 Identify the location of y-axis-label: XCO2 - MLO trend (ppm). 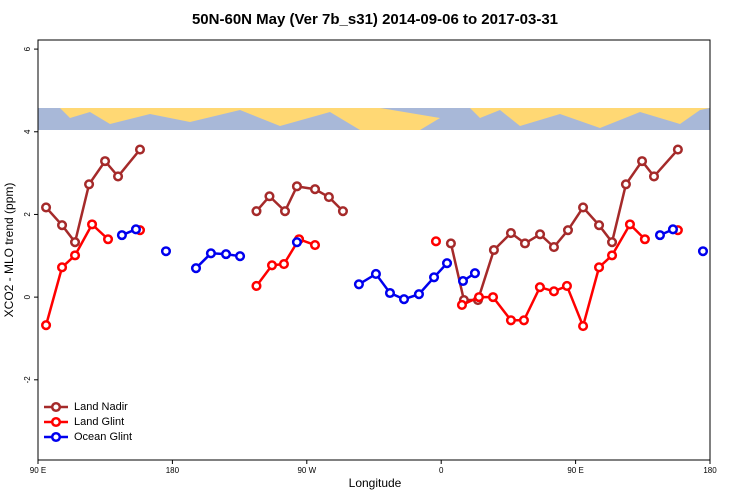
(9, 250).